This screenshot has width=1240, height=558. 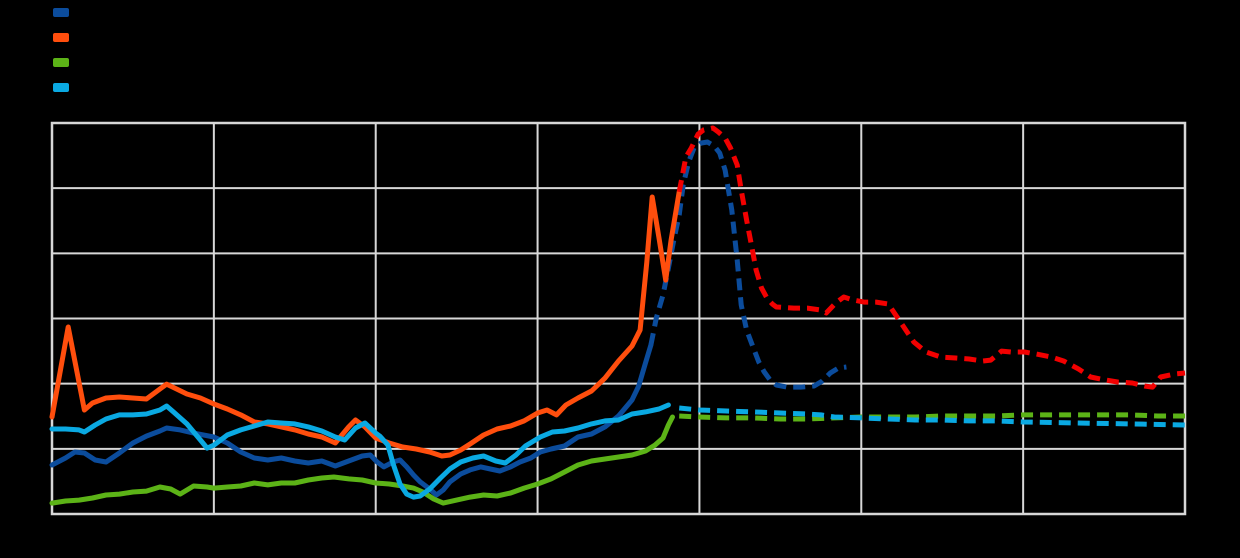 What do you see at coordinates (61, 12) in the screenshot?
I see `legend-swatch-dark-blue` at bounding box center [61, 12].